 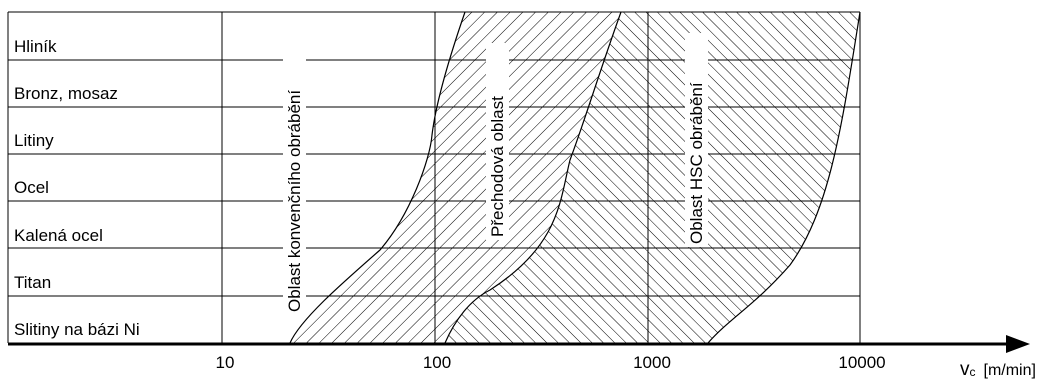 What do you see at coordinates (551, 362) in the screenshot?
I see `x-tick-labels: 10 100 1000 10000` at bounding box center [551, 362].